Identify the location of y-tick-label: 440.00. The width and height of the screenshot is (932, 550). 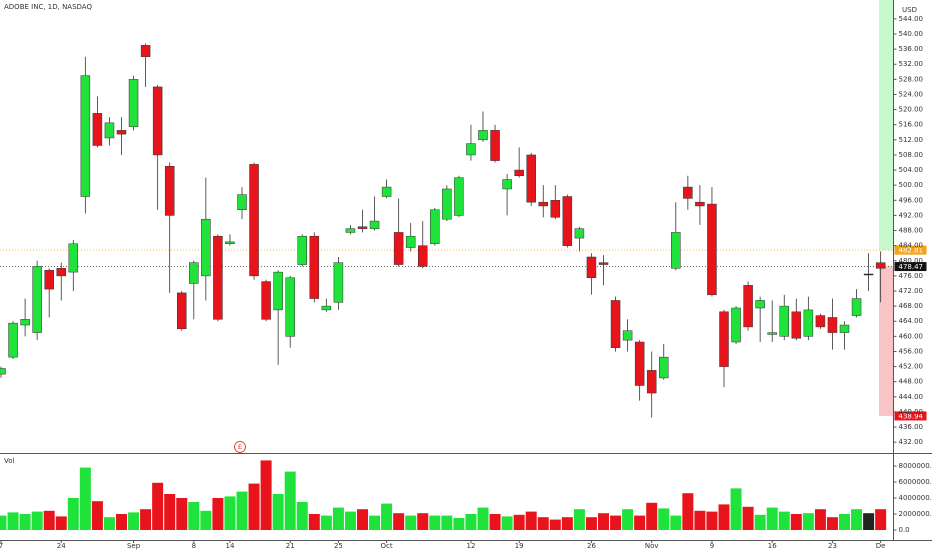
(911, 412).